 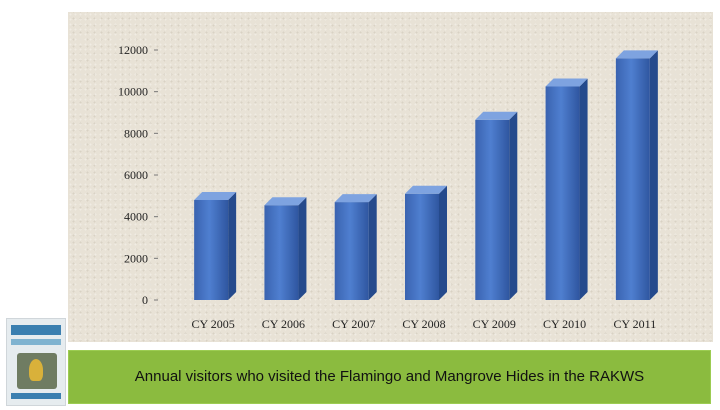 I want to click on x-tick-label: CY 2011, so click(x=634, y=324).